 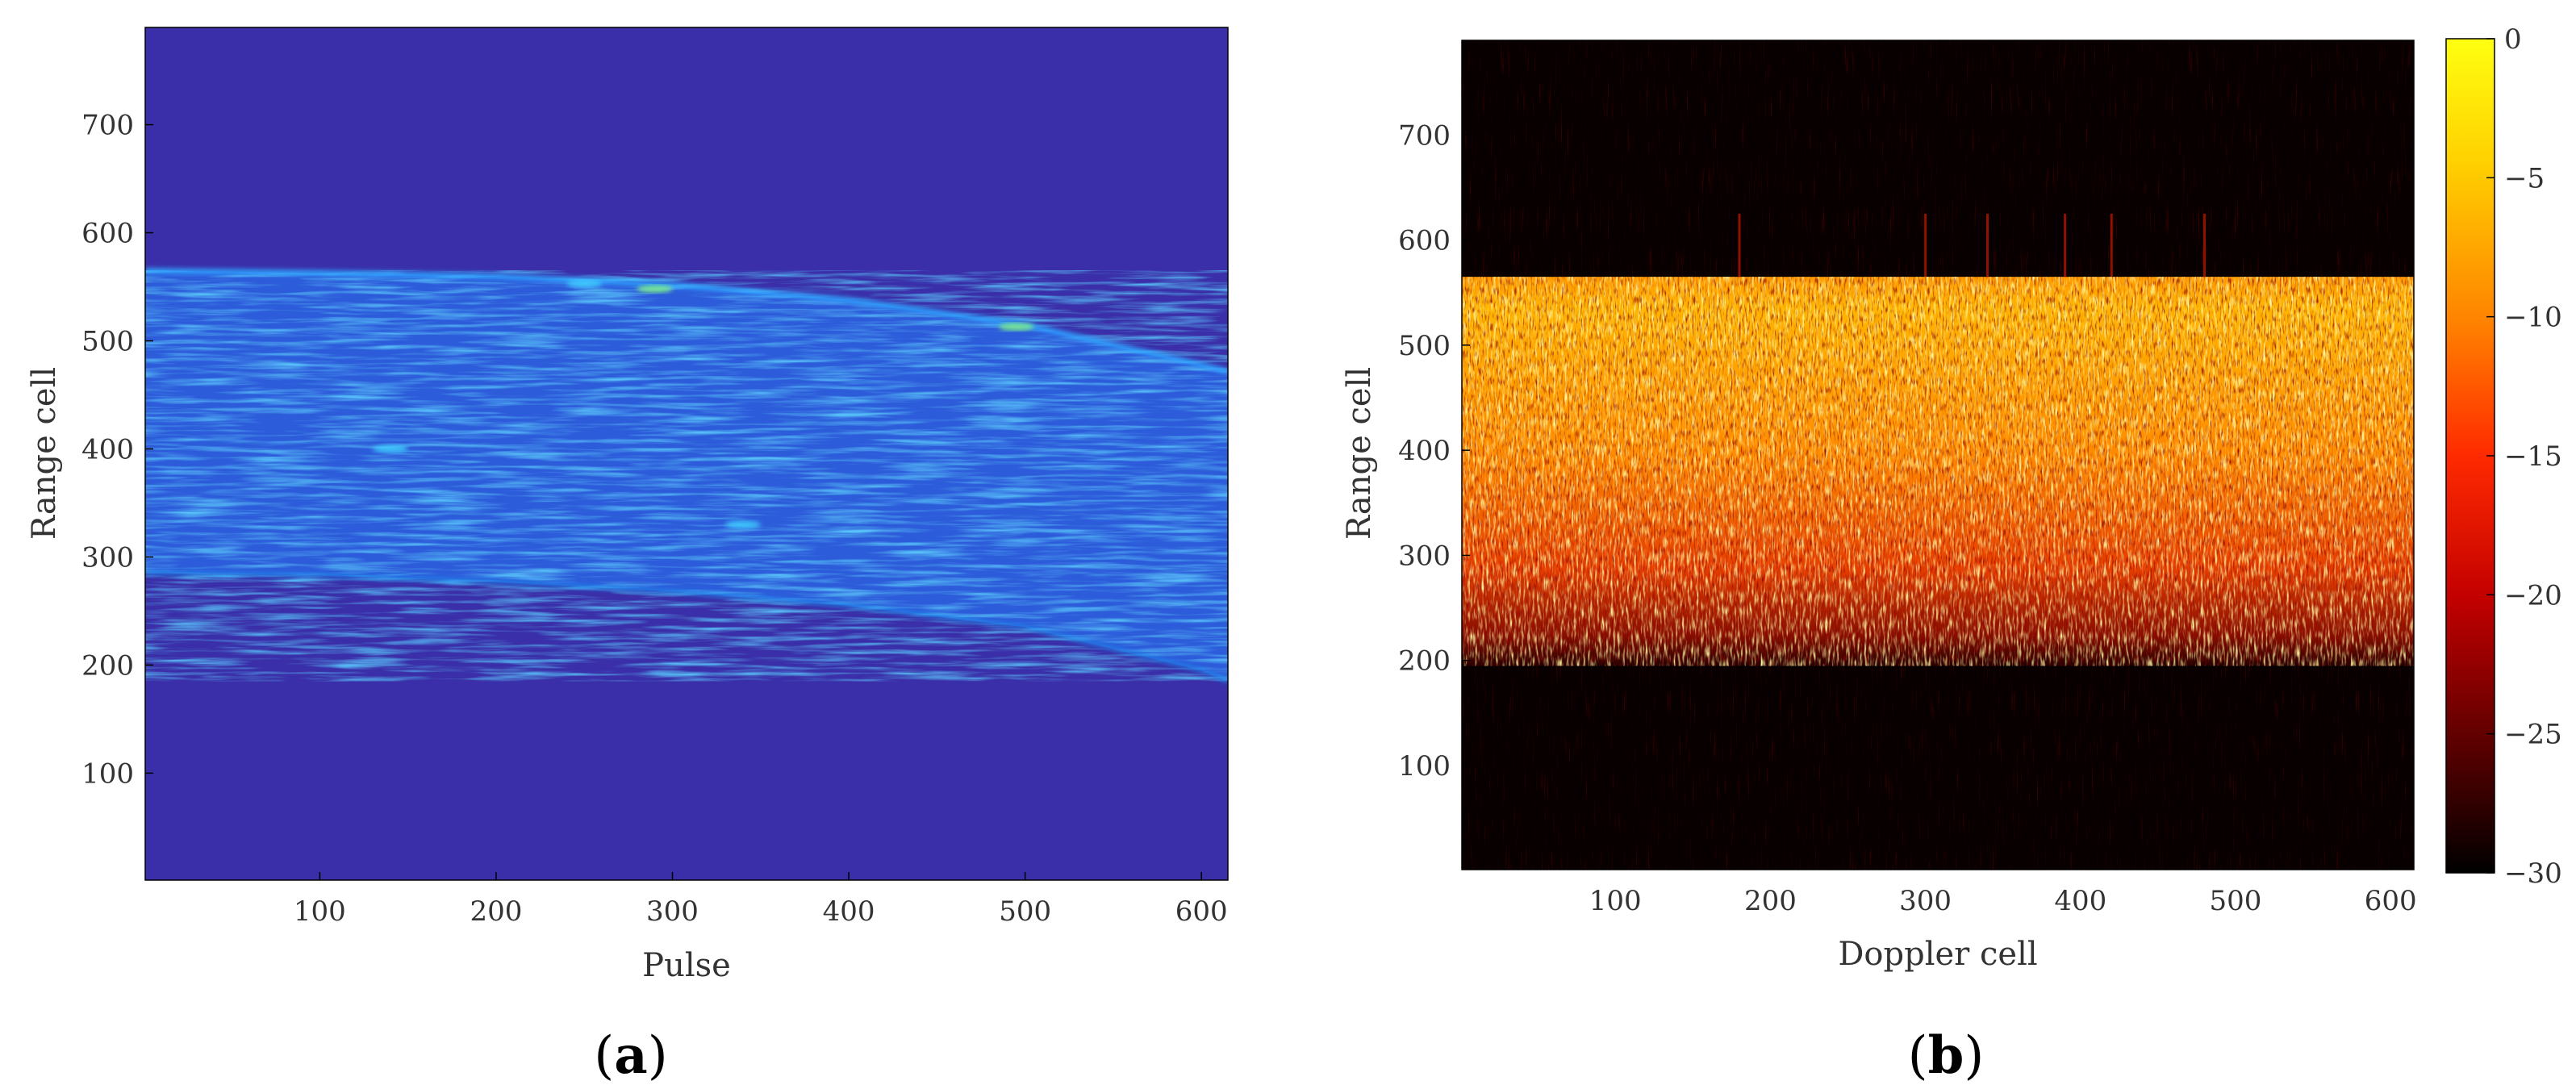 I want to click on ylabel-b: Range cell, so click(x=1360, y=454).